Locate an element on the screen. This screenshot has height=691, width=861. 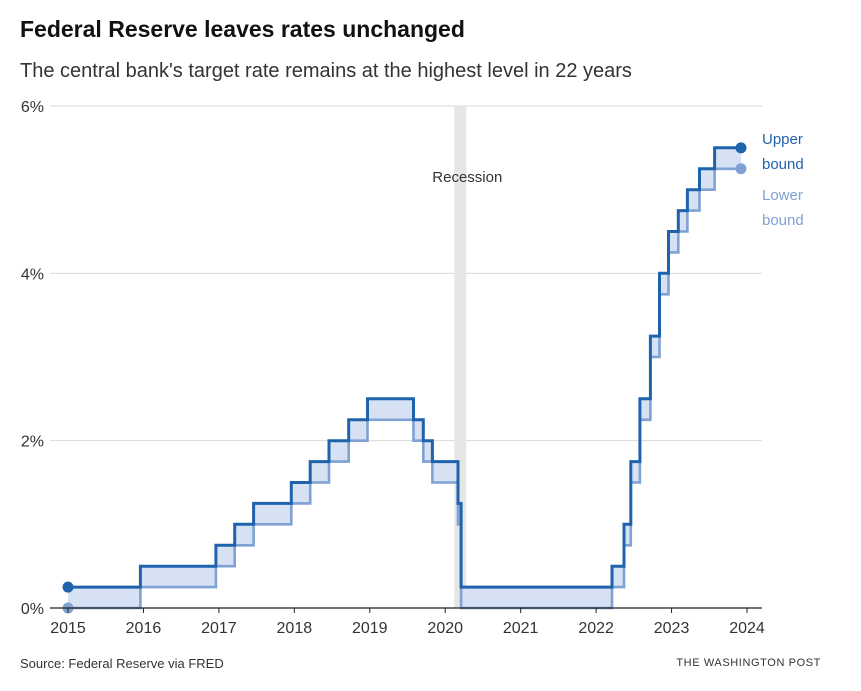
publisher-credit: THE WASHINGTON POST is located at coordinates (748, 663).